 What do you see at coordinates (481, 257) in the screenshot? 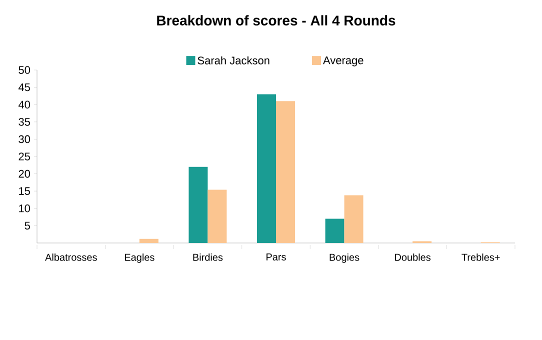
I see `x-tick-label: Trebles+` at bounding box center [481, 257].